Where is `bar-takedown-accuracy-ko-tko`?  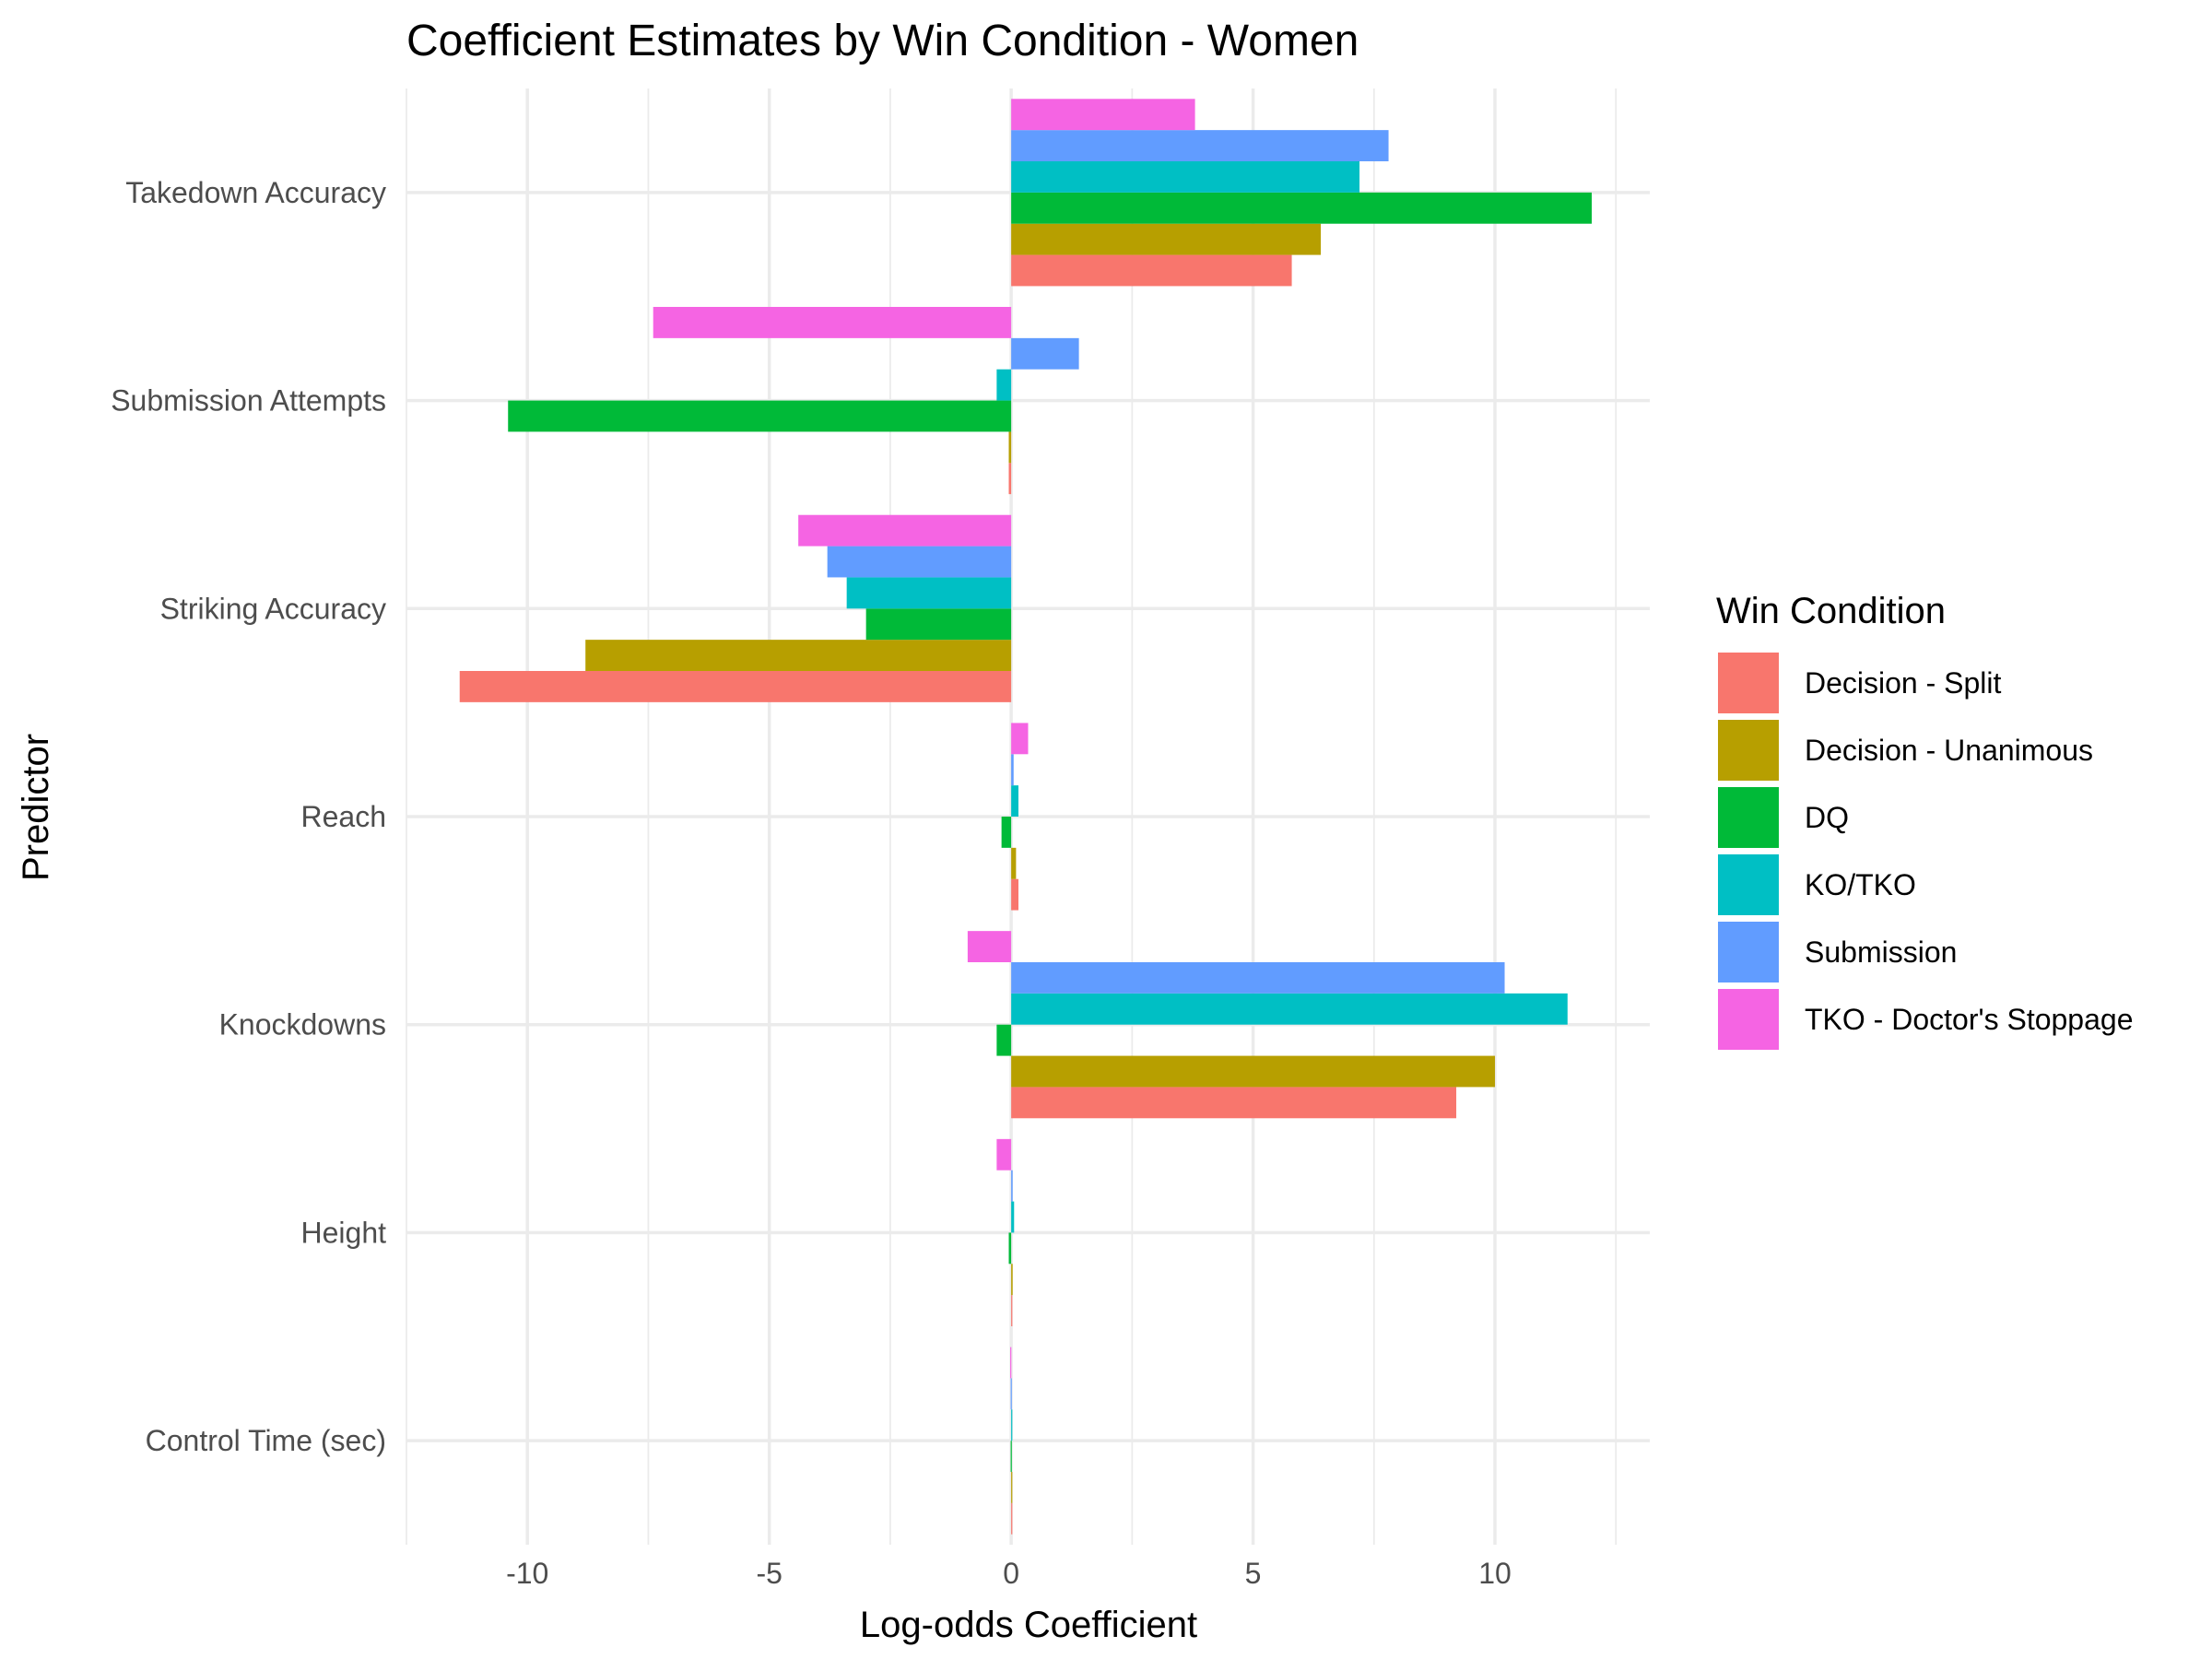
bar-takedown-accuracy-ko-tko is located at coordinates (1185, 177).